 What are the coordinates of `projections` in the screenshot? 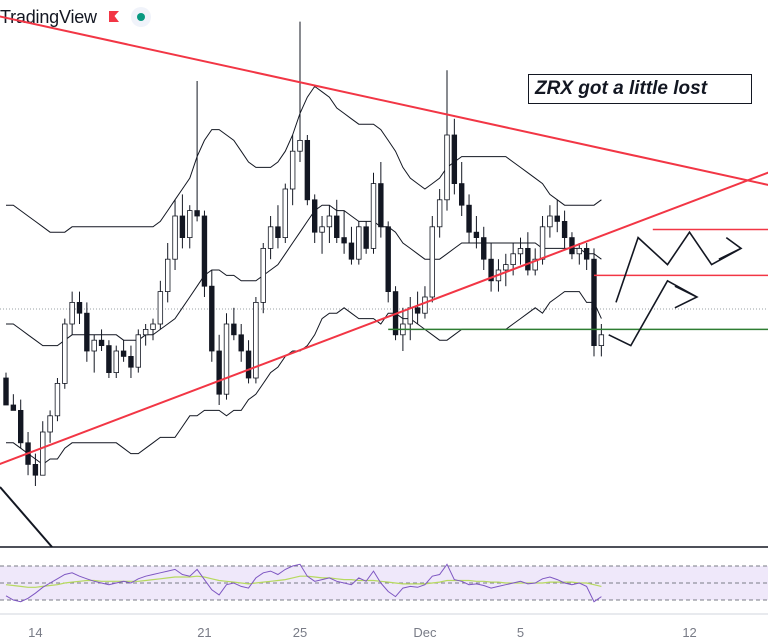 It's located at (675, 288).